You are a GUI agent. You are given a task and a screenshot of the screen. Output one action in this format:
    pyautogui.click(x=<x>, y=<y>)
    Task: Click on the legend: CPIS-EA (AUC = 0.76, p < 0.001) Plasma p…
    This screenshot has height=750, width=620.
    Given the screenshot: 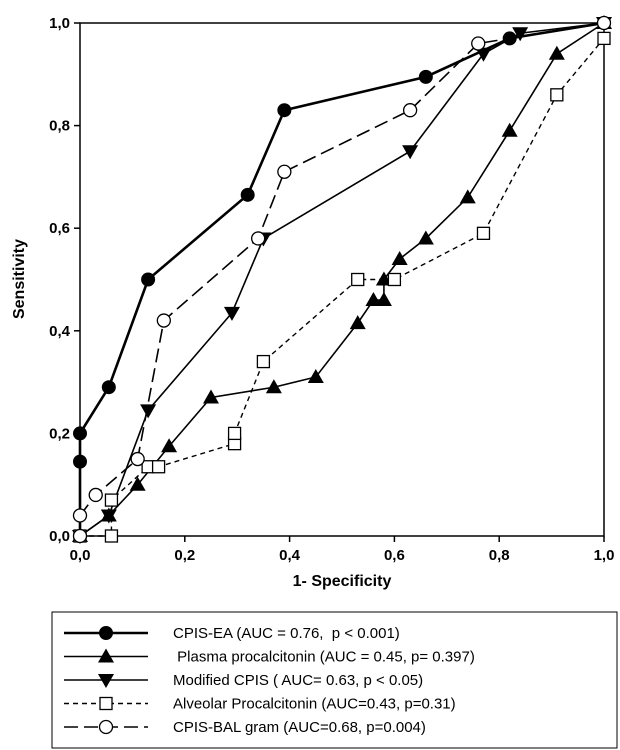 What is the action you would take?
    pyautogui.click(x=269, y=680)
    